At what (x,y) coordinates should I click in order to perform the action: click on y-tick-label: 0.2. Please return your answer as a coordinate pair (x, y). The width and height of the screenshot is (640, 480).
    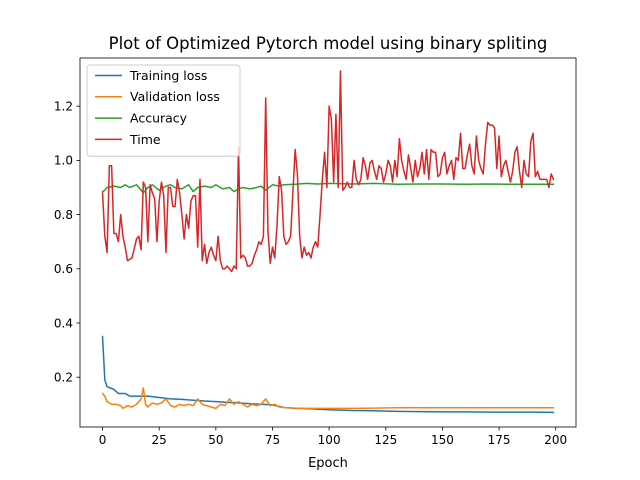
    Looking at the image, I should click on (63, 377).